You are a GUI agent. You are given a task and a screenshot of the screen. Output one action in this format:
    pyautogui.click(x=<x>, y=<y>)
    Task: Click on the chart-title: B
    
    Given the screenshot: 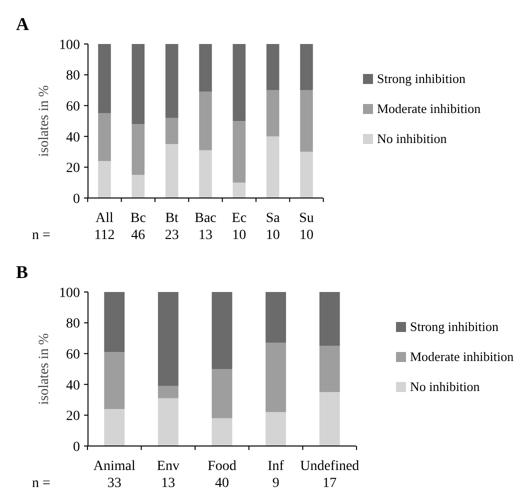 What is the action you would take?
    pyautogui.click(x=22, y=272)
    